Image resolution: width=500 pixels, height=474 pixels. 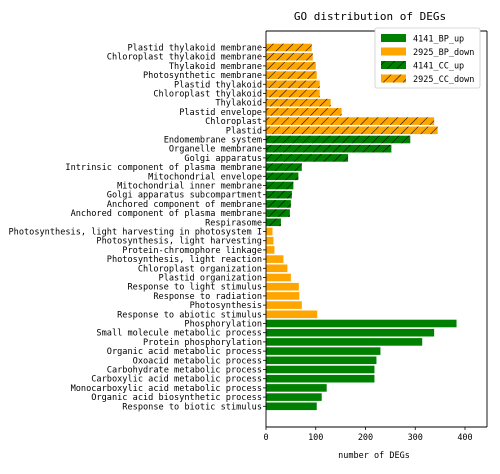 I want to click on legend-item: 2925_BP_down, so click(x=427, y=52).